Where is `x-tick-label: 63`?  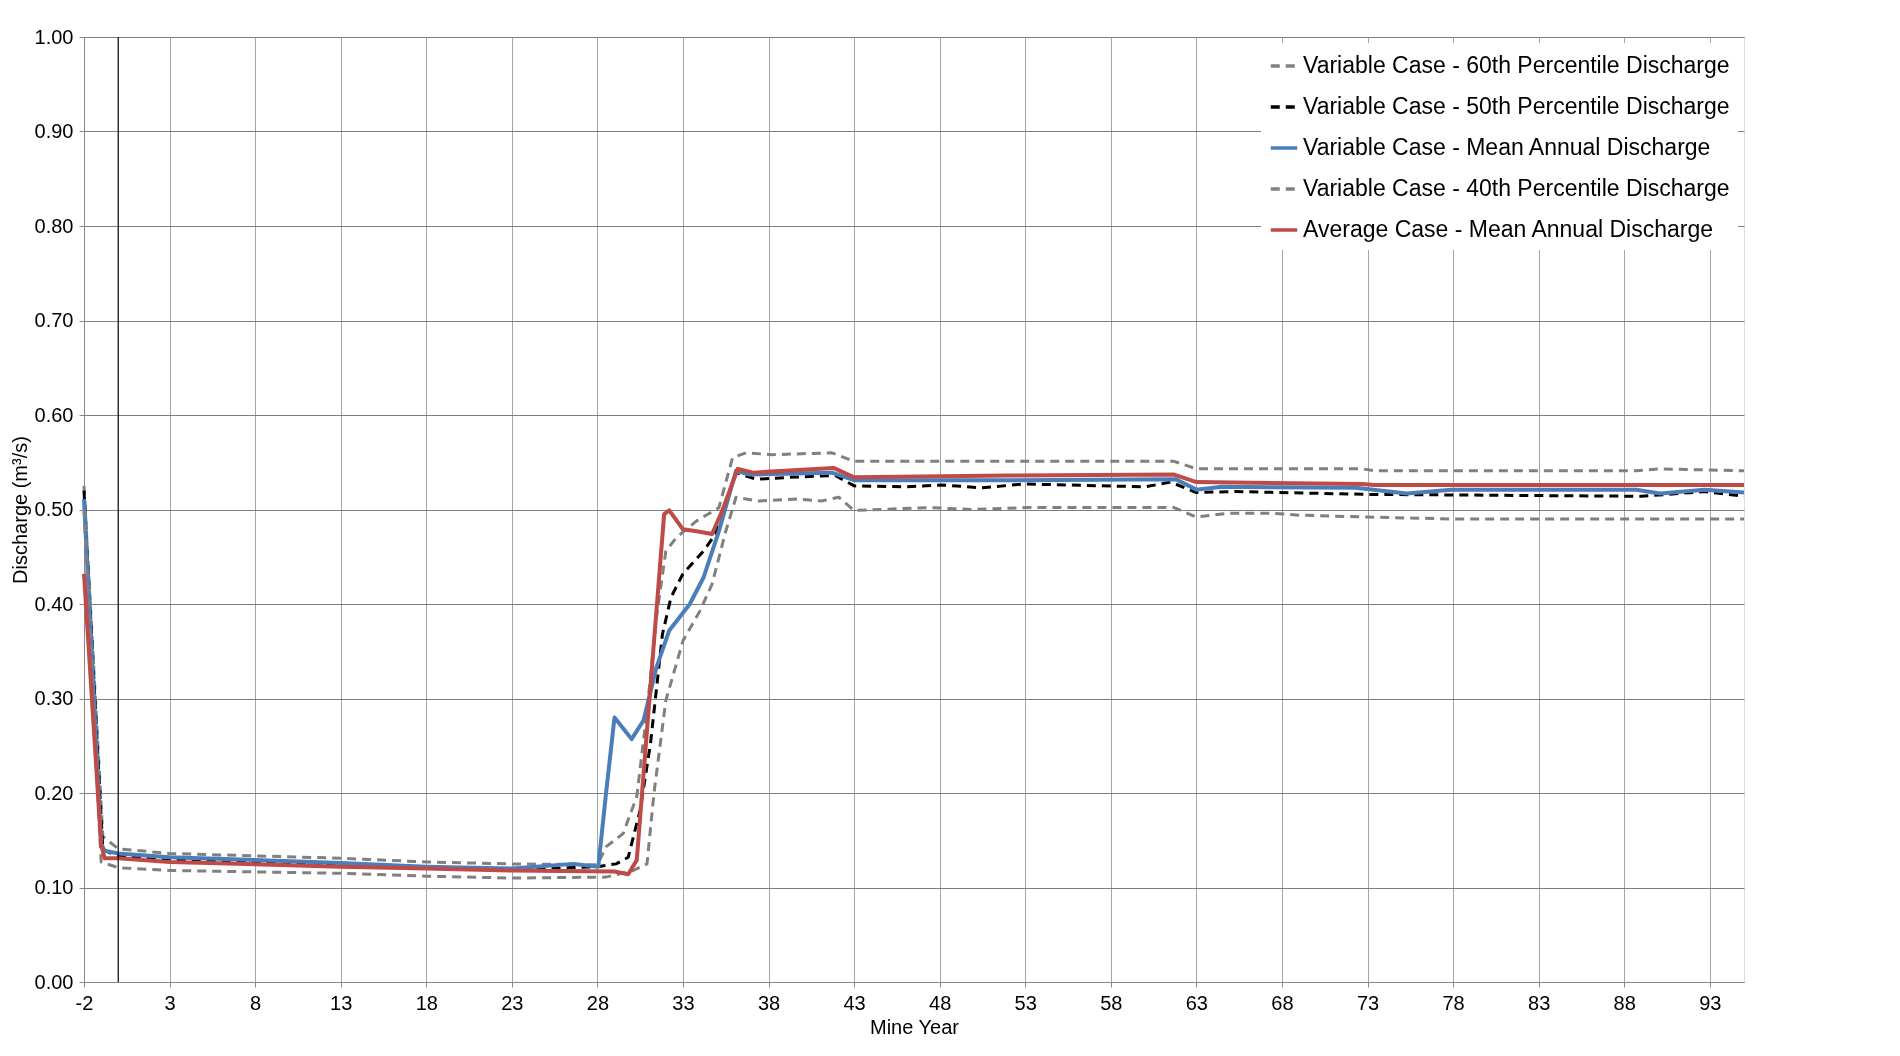 x-tick-label: 63 is located at coordinates (1196, 1002).